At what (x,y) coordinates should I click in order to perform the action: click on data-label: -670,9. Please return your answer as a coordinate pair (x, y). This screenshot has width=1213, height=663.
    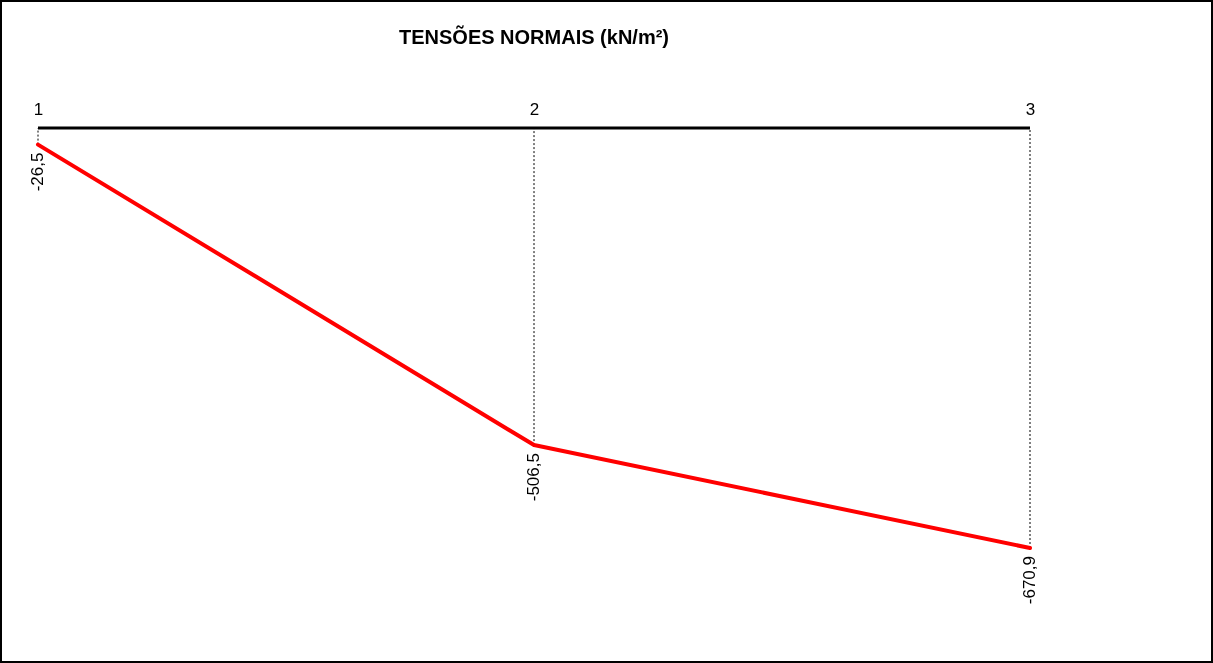
    Looking at the image, I should click on (1029, 580).